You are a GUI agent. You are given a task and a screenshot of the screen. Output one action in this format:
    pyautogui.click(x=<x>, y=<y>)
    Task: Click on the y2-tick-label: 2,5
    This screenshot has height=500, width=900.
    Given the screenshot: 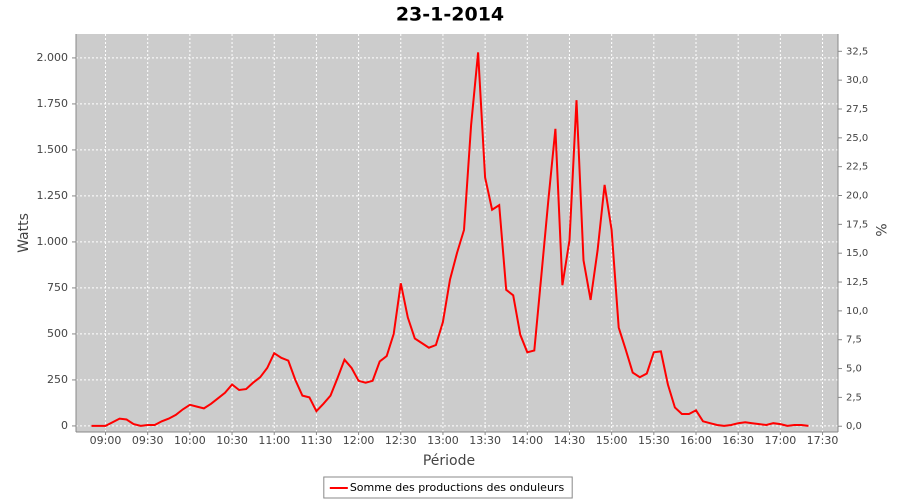 What is the action you would take?
    pyautogui.click(x=854, y=397)
    